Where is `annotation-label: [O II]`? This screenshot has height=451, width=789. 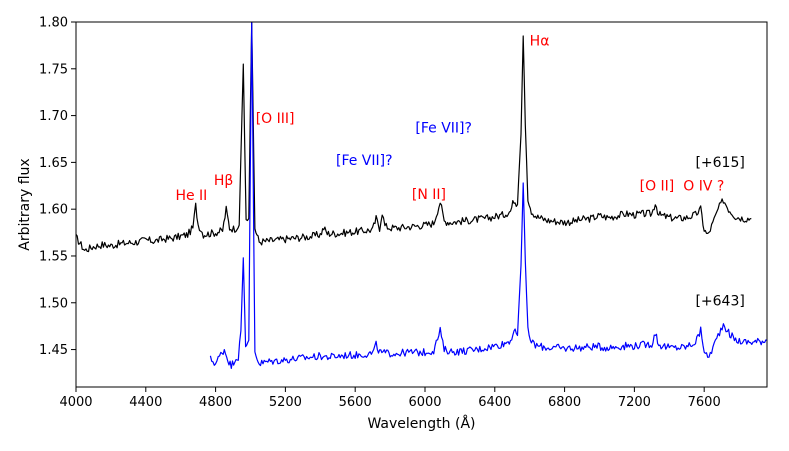
annotation-label: [O II] is located at coordinates (657, 186).